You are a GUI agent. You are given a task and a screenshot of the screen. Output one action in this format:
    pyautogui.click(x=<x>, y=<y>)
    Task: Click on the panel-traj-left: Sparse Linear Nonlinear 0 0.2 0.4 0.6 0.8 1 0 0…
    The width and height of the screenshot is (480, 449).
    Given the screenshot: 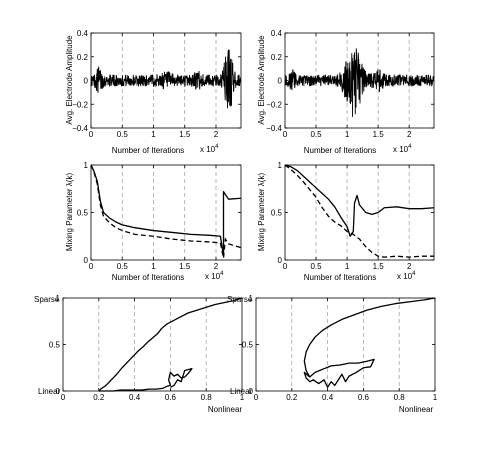 What is the action you would take?
    pyautogui.click(x=139, y=354)
    